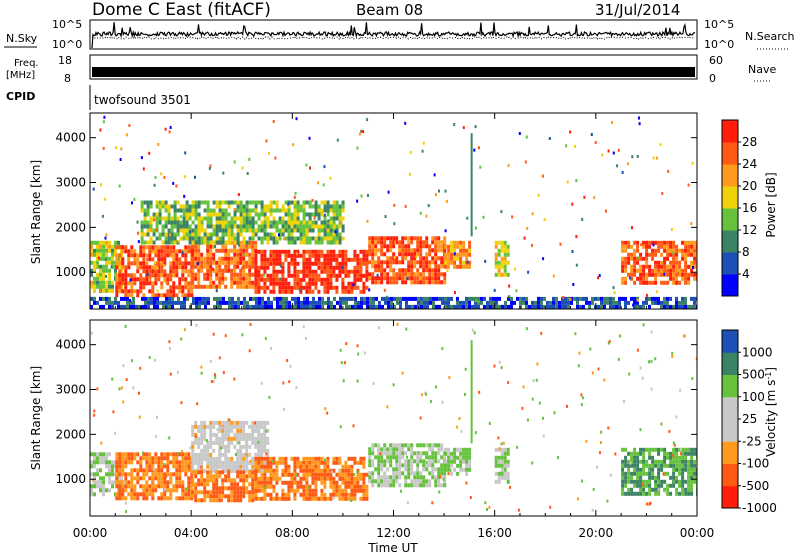  I want to click on colorbar-tick-label: 25, so click(749, 419).